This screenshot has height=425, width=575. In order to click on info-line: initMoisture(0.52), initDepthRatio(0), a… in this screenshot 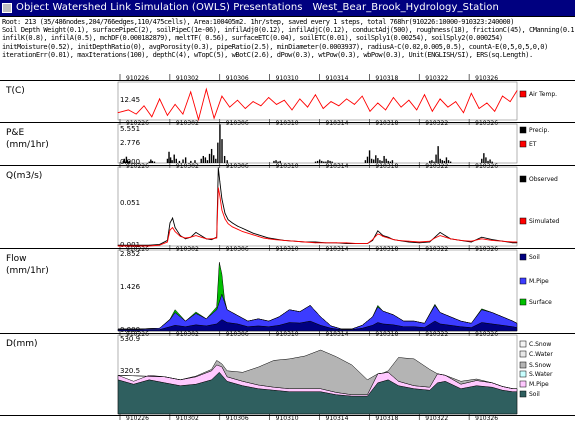, I will do `click(275, 46)`.